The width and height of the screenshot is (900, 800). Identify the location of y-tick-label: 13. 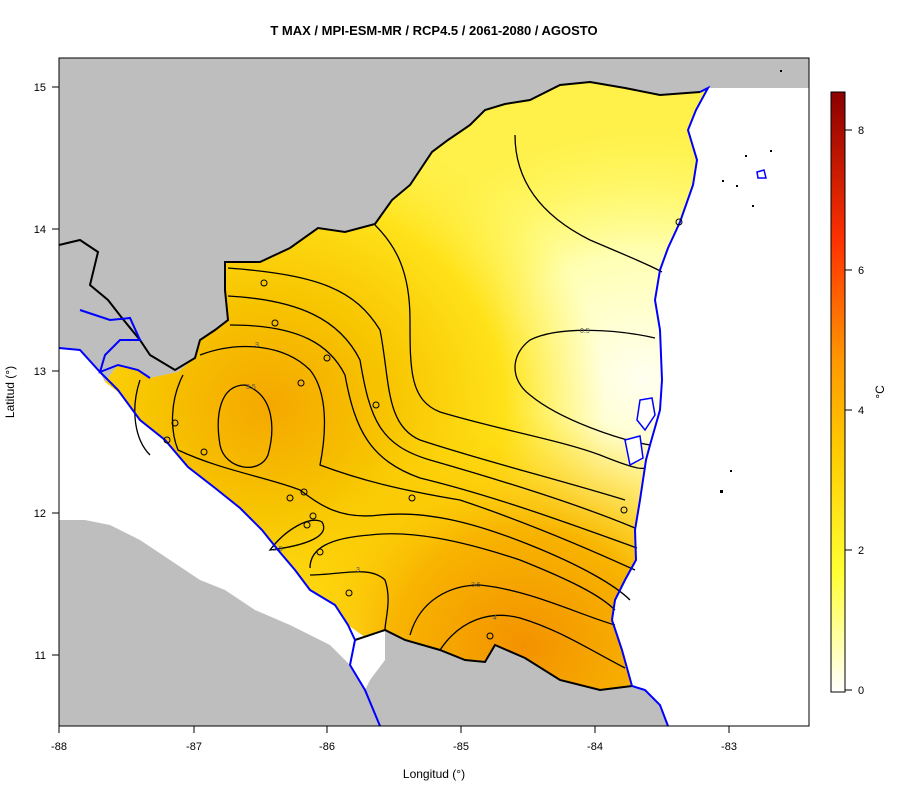
(40, 372).